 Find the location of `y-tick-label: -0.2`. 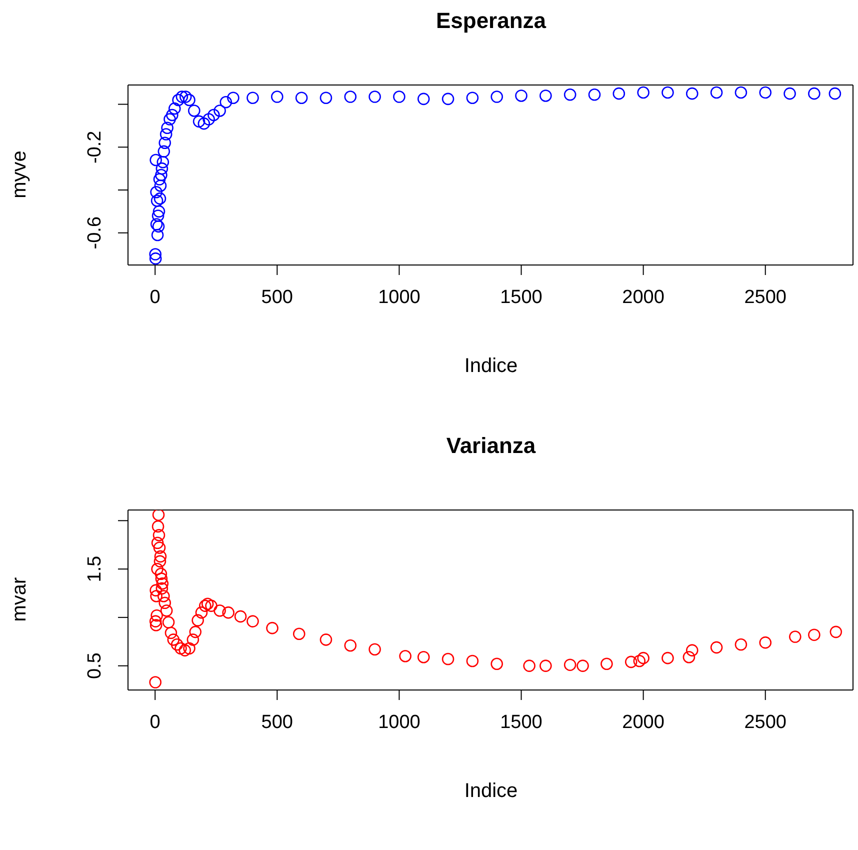

y-tick-label: -0.2 is located at coordinates (95, 147).